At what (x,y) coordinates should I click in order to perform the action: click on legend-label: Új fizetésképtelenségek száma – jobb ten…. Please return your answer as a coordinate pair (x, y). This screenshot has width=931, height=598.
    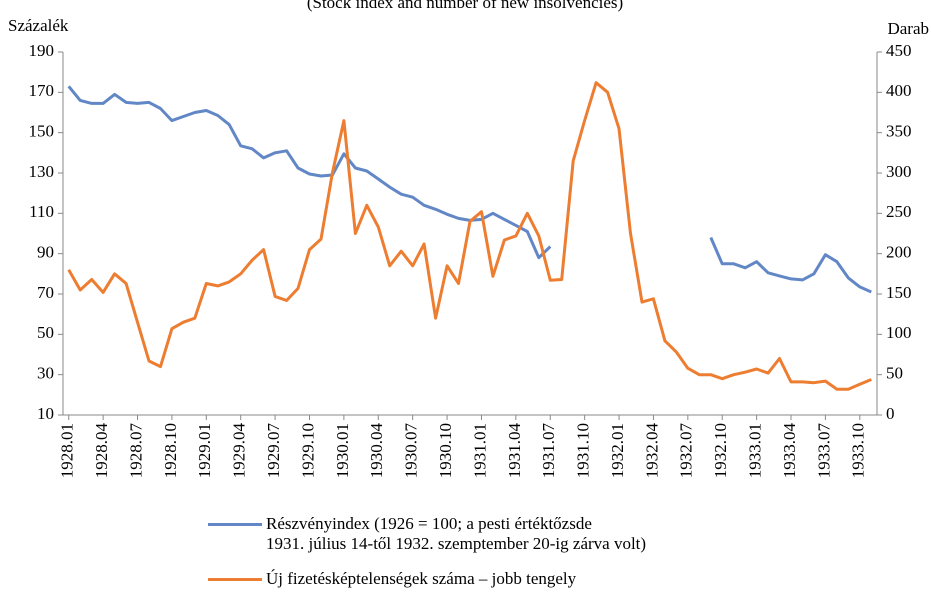
    Looking at the image, I should click on (421, 578).